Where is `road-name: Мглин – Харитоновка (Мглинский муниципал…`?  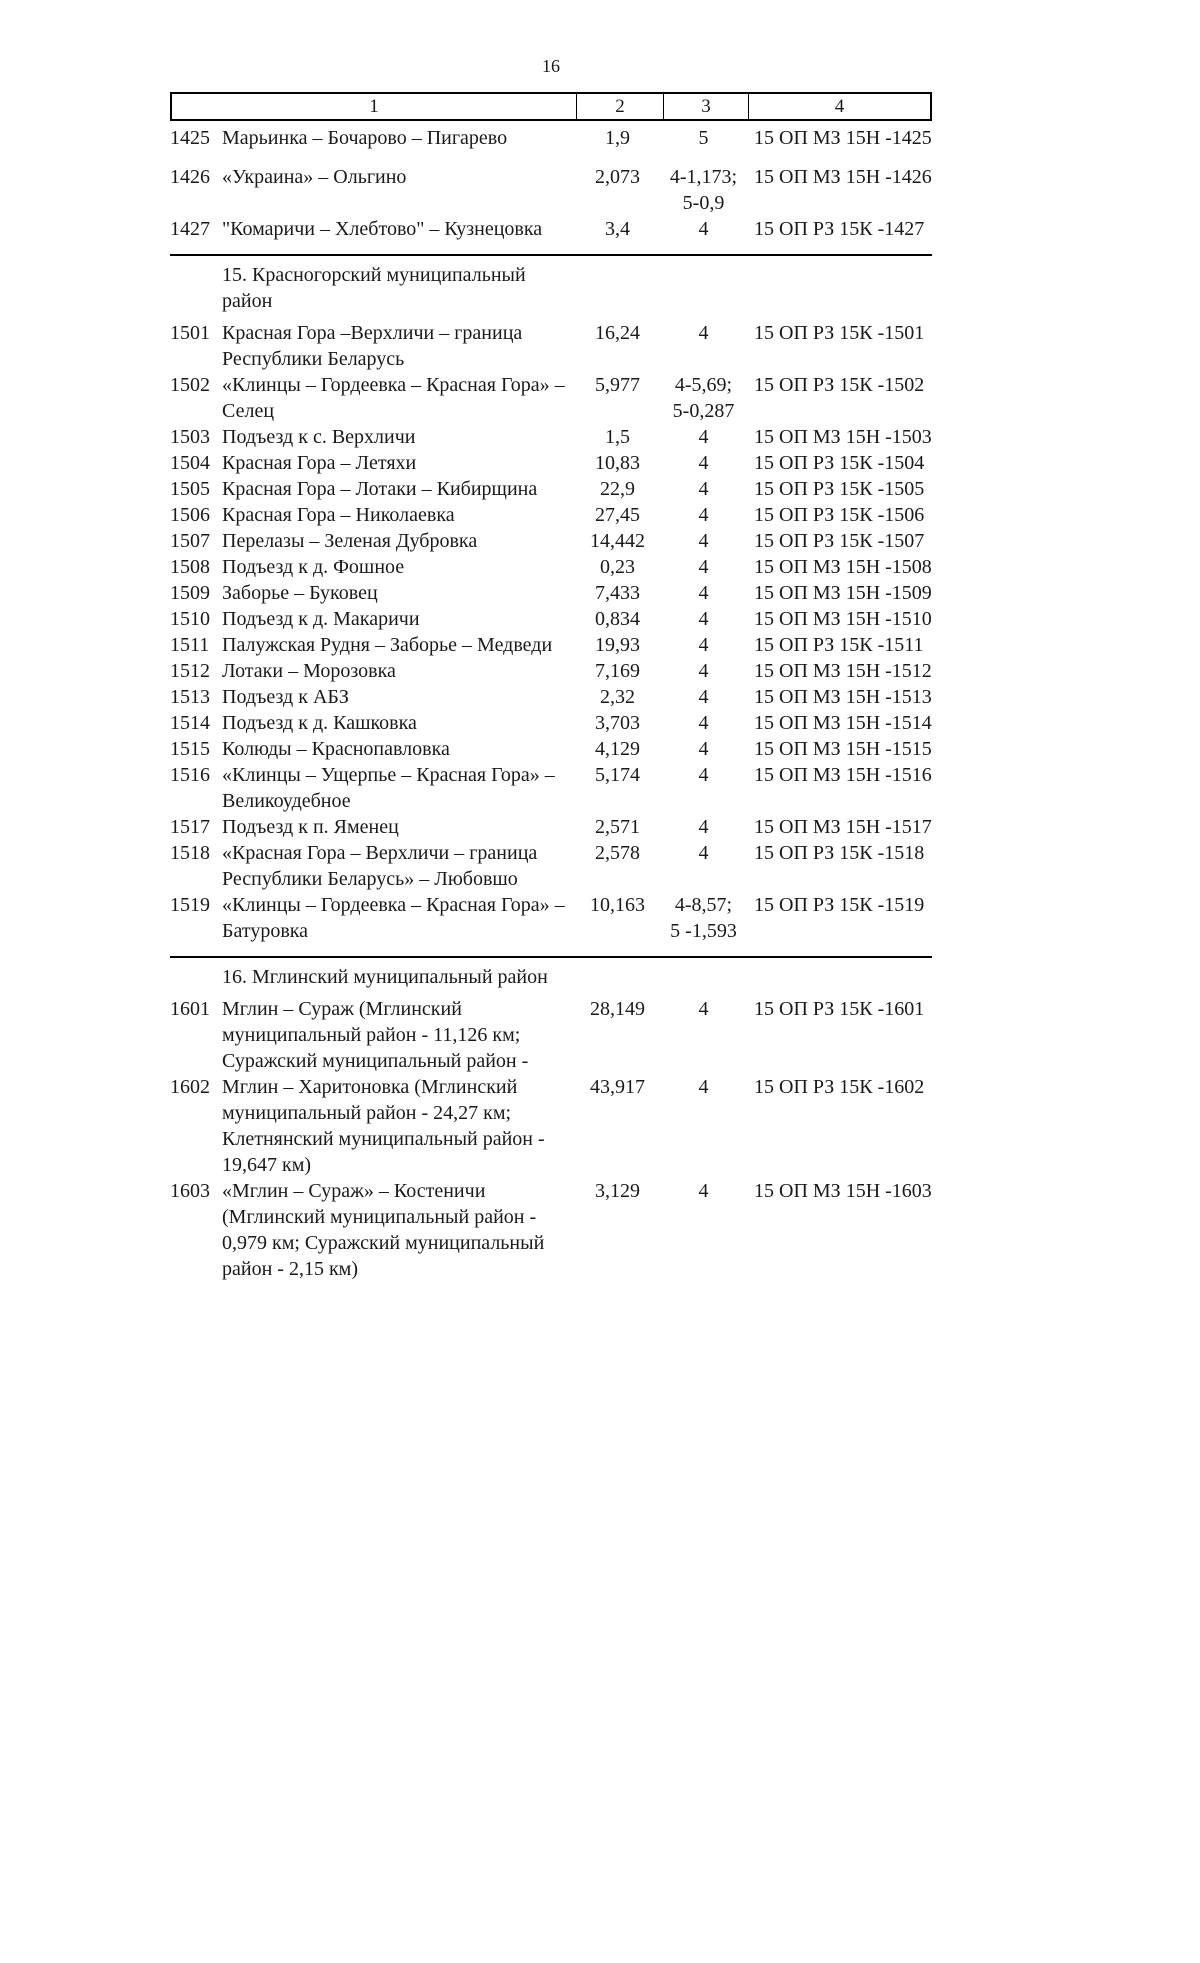 road-name: Мглин – Харитоновка (Мглинский муниципал… is located at coordinates (383, 1126).